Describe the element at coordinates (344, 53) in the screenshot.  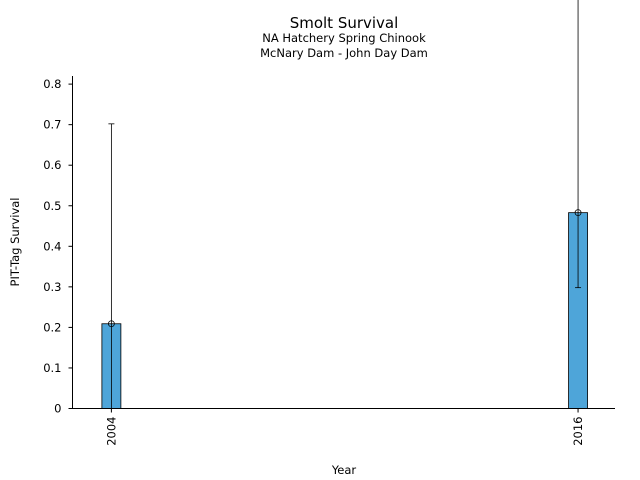
I see `chart-subtitle-2: McNary Dam - John Day Dam` at that location.